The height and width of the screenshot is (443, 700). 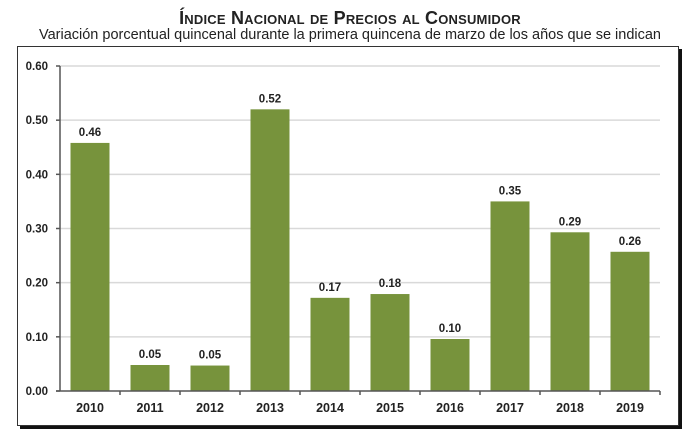 What do you see at coordinates (90, 133) in the screenshot?
I see `data-label: 0.46` at bounding box center [90, 133].